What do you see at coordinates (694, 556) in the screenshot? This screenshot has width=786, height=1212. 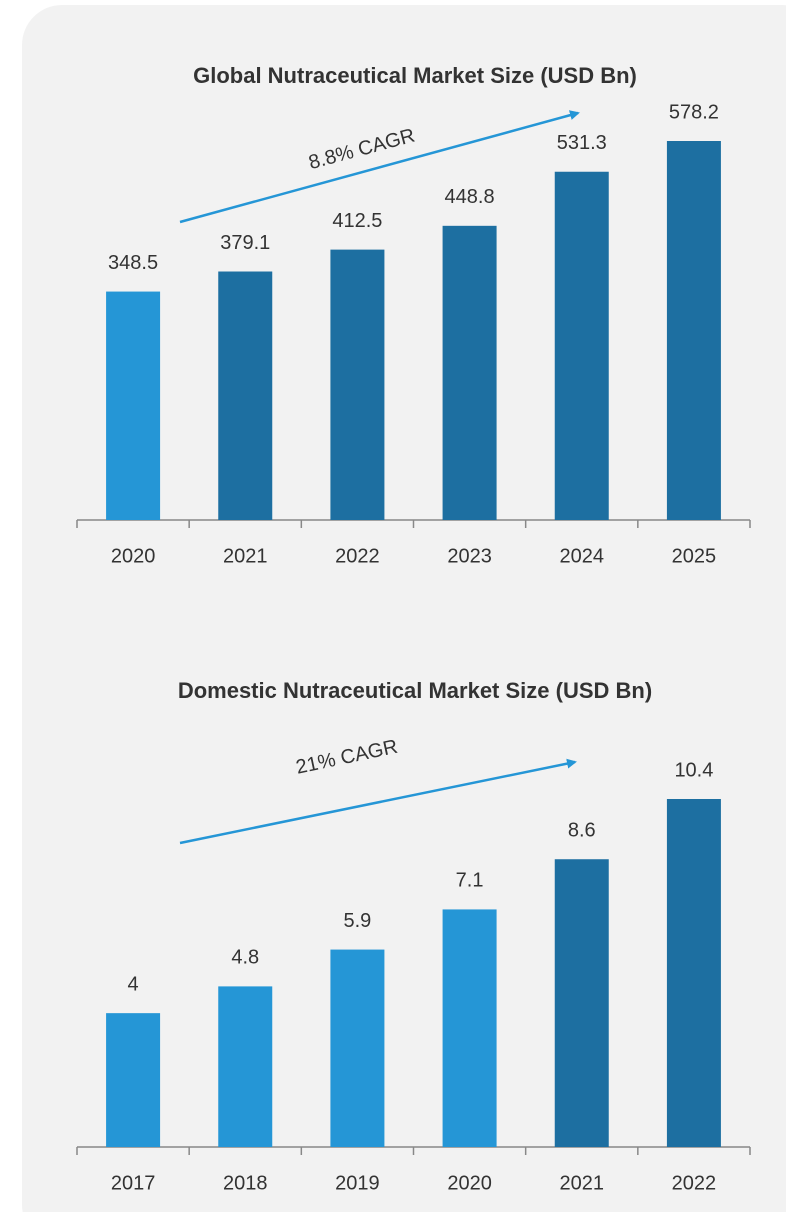 I see `x-tick-label: 2025` at bounding box center [694, 556].